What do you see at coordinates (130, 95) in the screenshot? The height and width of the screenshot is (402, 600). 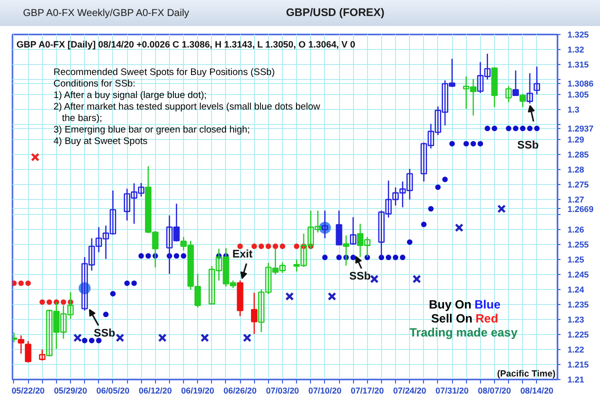 I see `annotation: 1) After a buy signal (large blue dot);` at bounding box center [130, 95].